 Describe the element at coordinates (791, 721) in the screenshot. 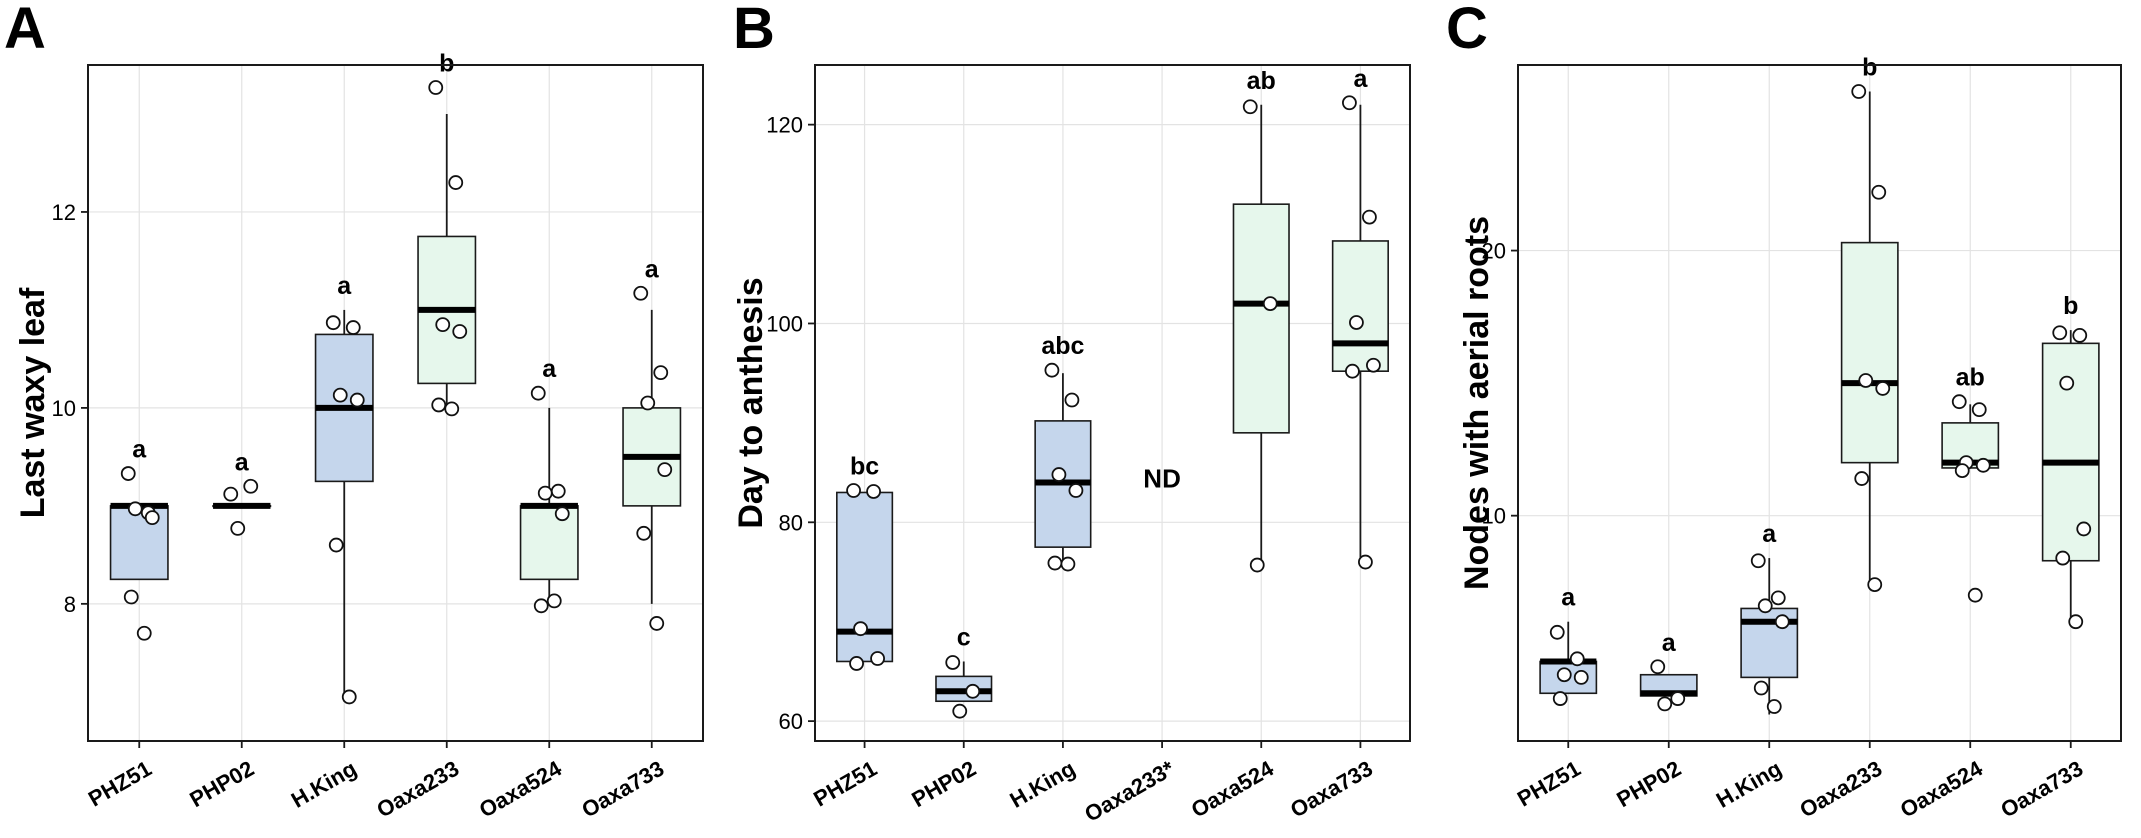

I see `y-tick-label: 60` at that location.